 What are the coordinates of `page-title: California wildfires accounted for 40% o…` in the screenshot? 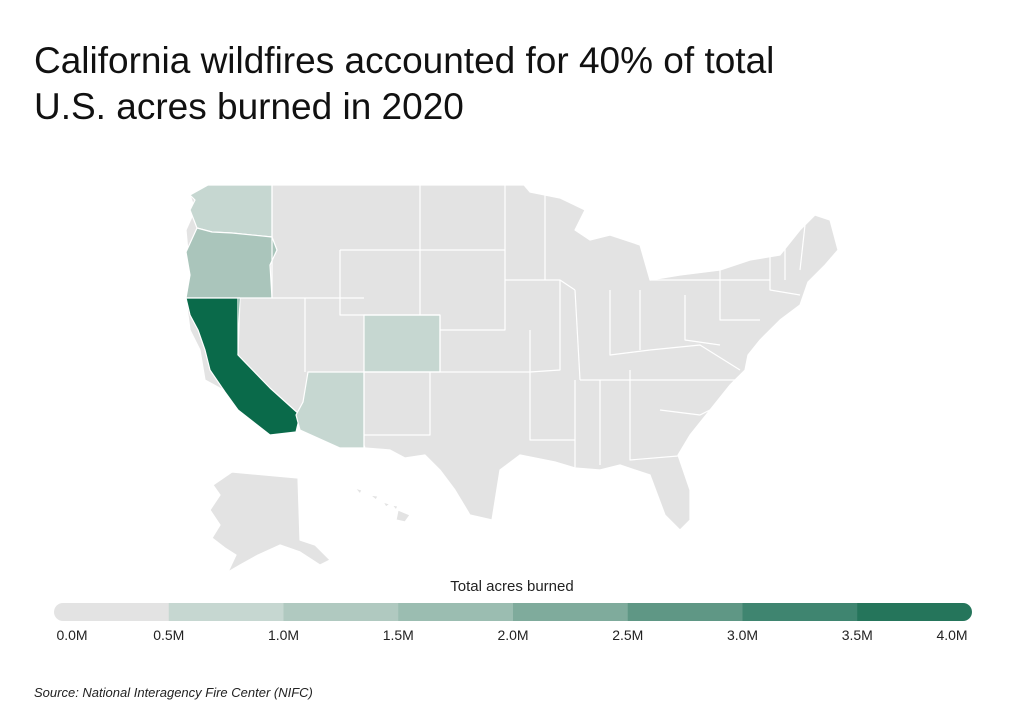 It's located at (504, 84).